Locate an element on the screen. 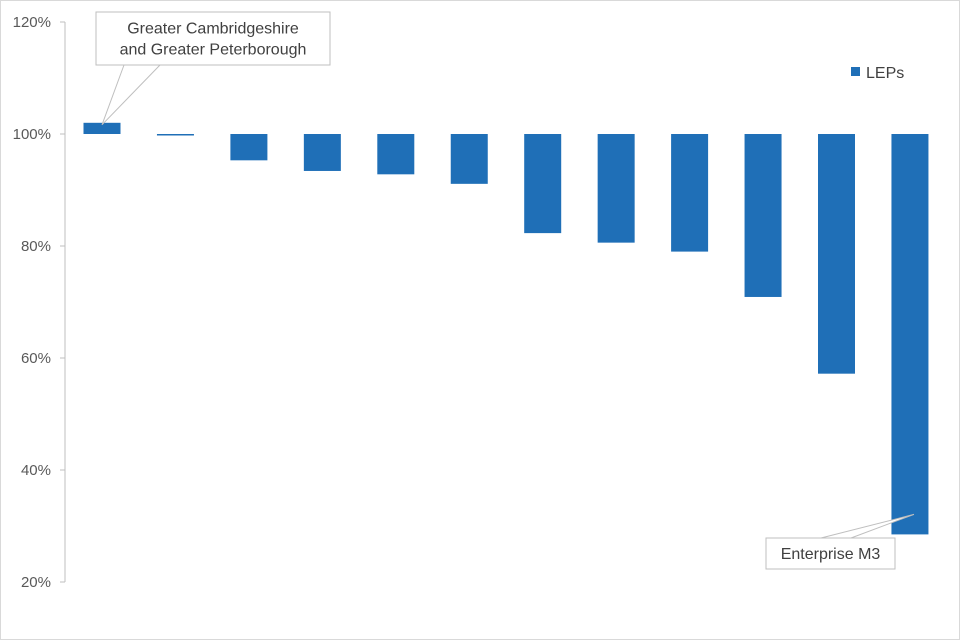  callout-label: and Greater Peterborough is located at coordinates (213, 50).